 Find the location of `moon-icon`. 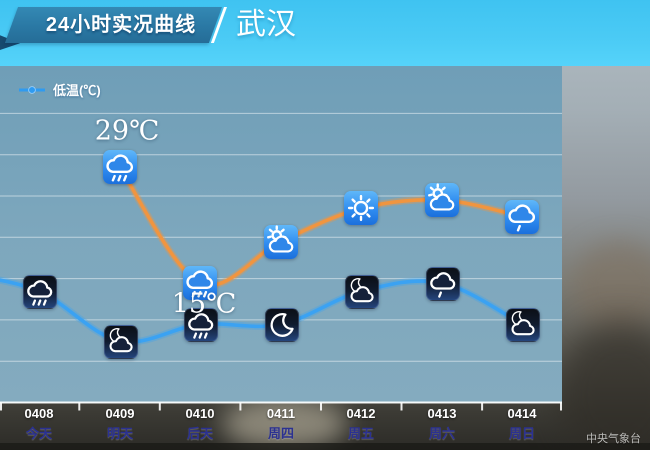

moon-icon is located at coordinates (282, 325).